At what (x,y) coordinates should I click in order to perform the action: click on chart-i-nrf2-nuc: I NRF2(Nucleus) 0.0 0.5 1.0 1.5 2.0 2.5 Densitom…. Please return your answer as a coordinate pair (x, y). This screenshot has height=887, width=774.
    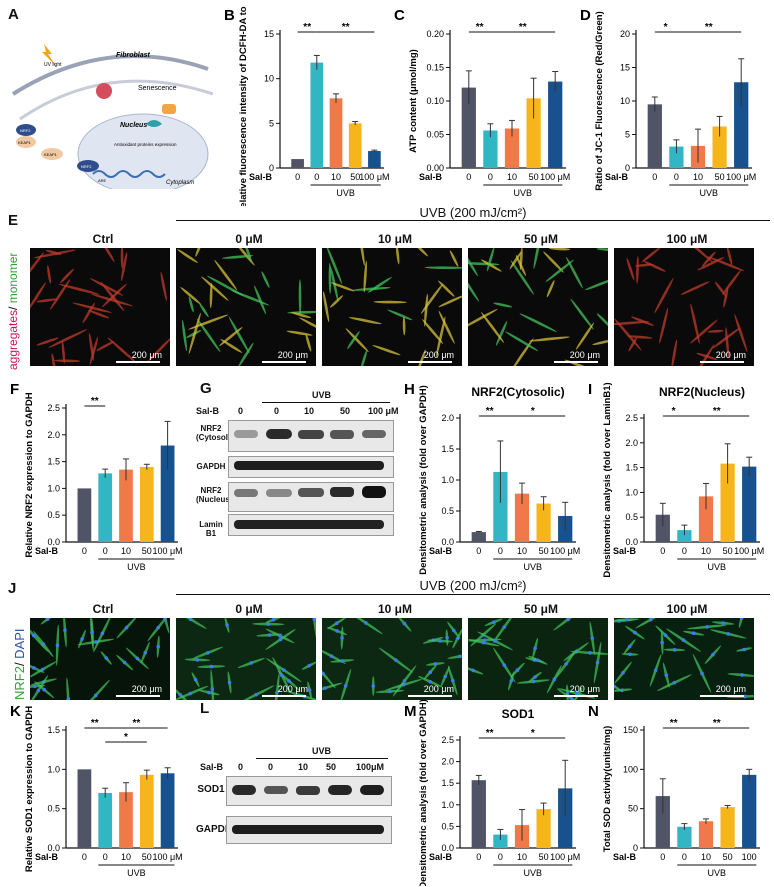
    Looking at the image, I should click on (676, 479).